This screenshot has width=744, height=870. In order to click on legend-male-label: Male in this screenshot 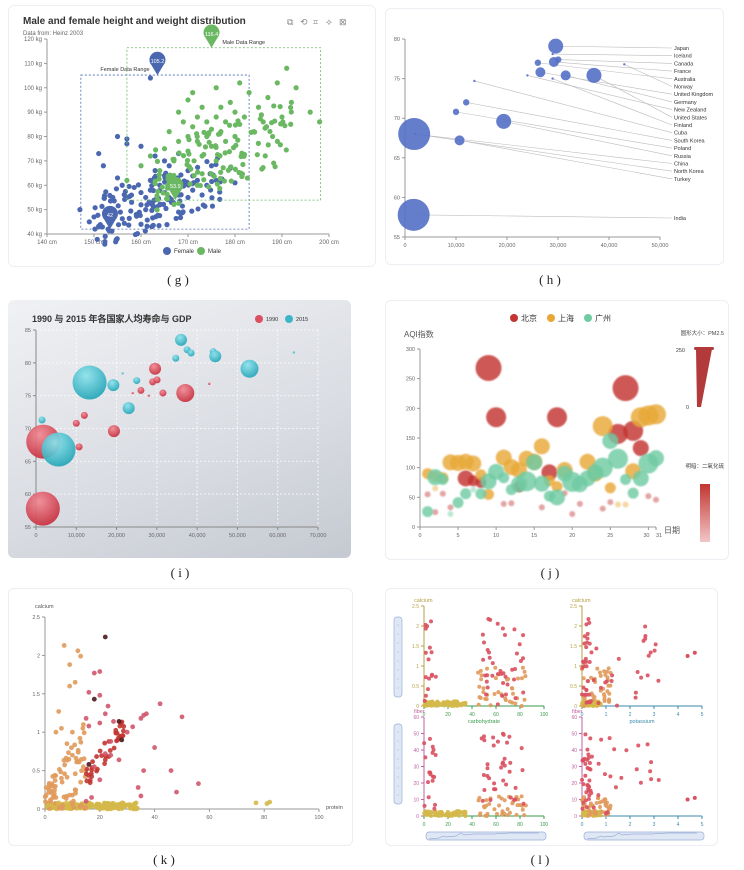, I will do `click(215, 252)`.